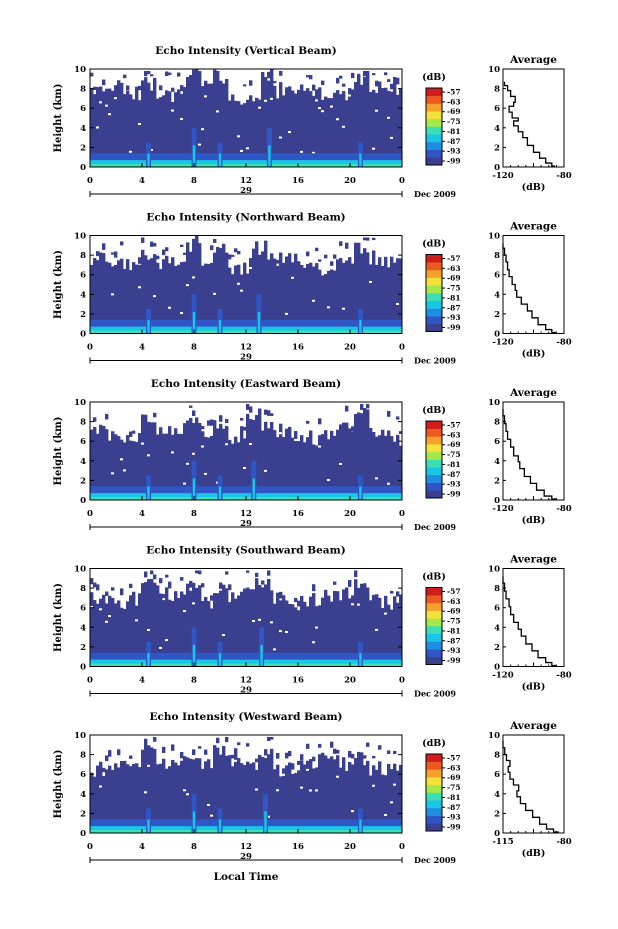 This screenshot has width=618, height=929. I want to click on colorbar-tick-label: -81, so click(454, 797).